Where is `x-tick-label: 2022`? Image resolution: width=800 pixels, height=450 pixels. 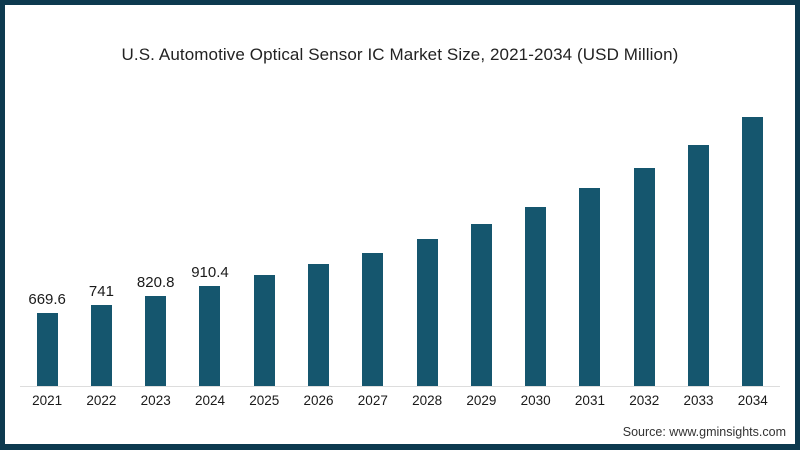
x-tick-label: 2022 is located at coordinates (101, 400).